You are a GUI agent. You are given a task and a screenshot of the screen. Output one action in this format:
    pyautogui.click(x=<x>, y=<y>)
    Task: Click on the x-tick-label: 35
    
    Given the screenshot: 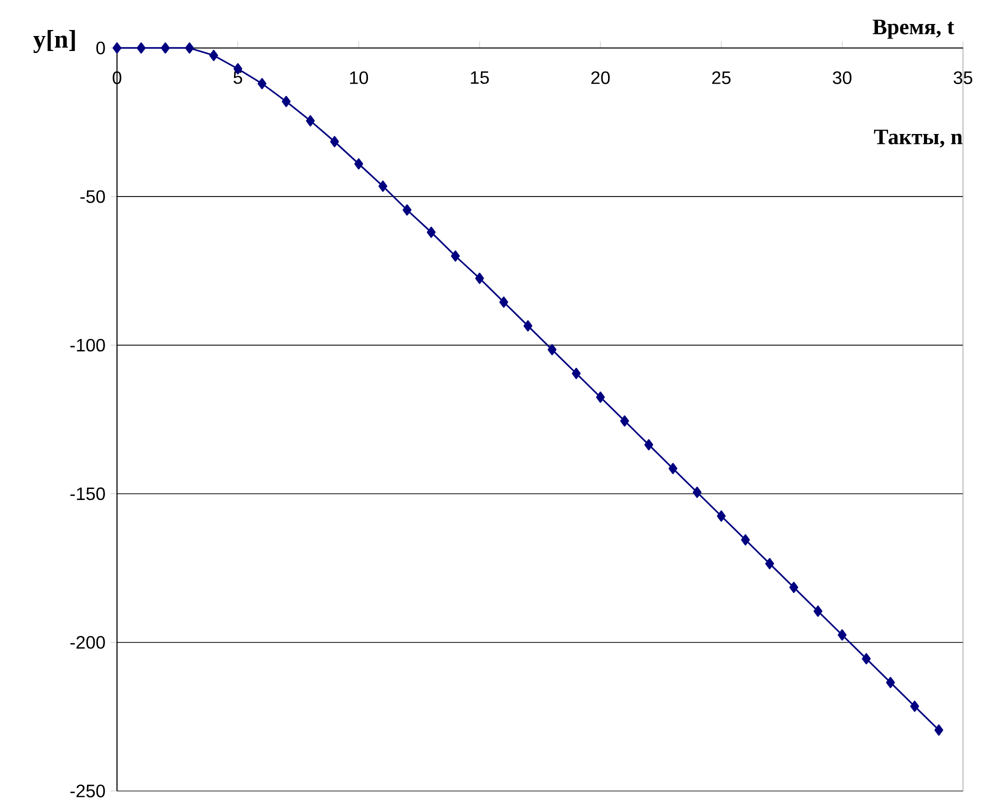 What is the action you would take?
    pyautogui.click(x=963, y=77)
    